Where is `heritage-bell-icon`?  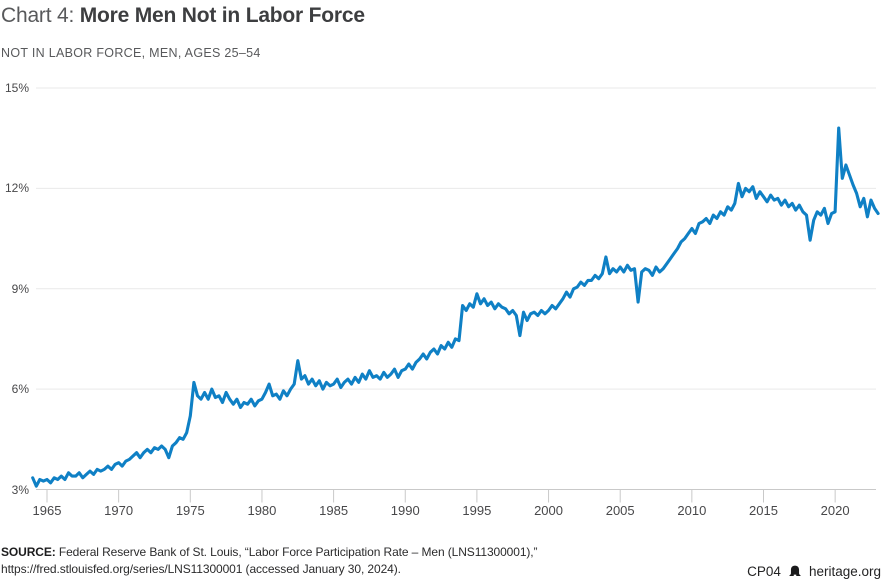 heritage-bell-icon is located at coordinates (795, 571).